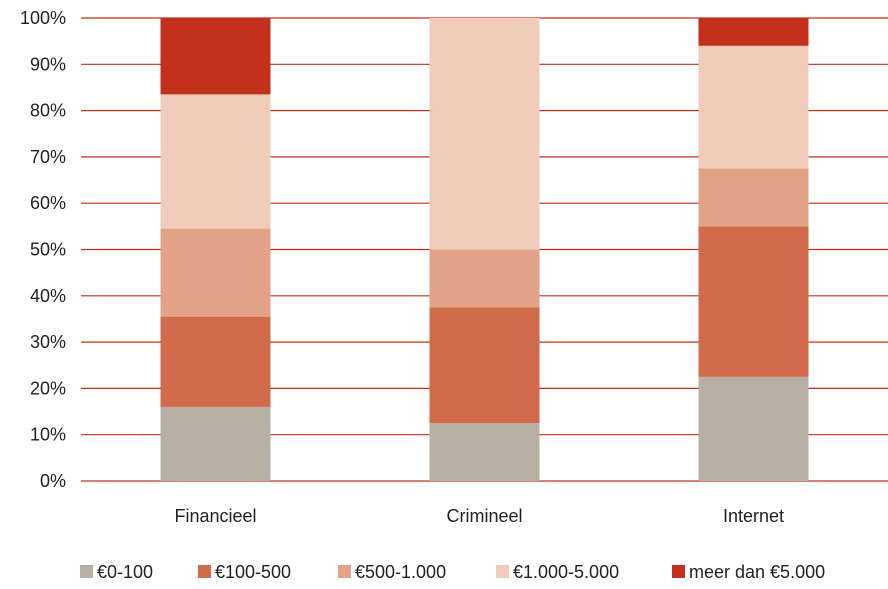 The height and width of the screenshot is (589, 888). What do you see at coordinates (53, 481) in the screenshot?
I see `y-tick-label: 0%` at bounding box center [53, 481].